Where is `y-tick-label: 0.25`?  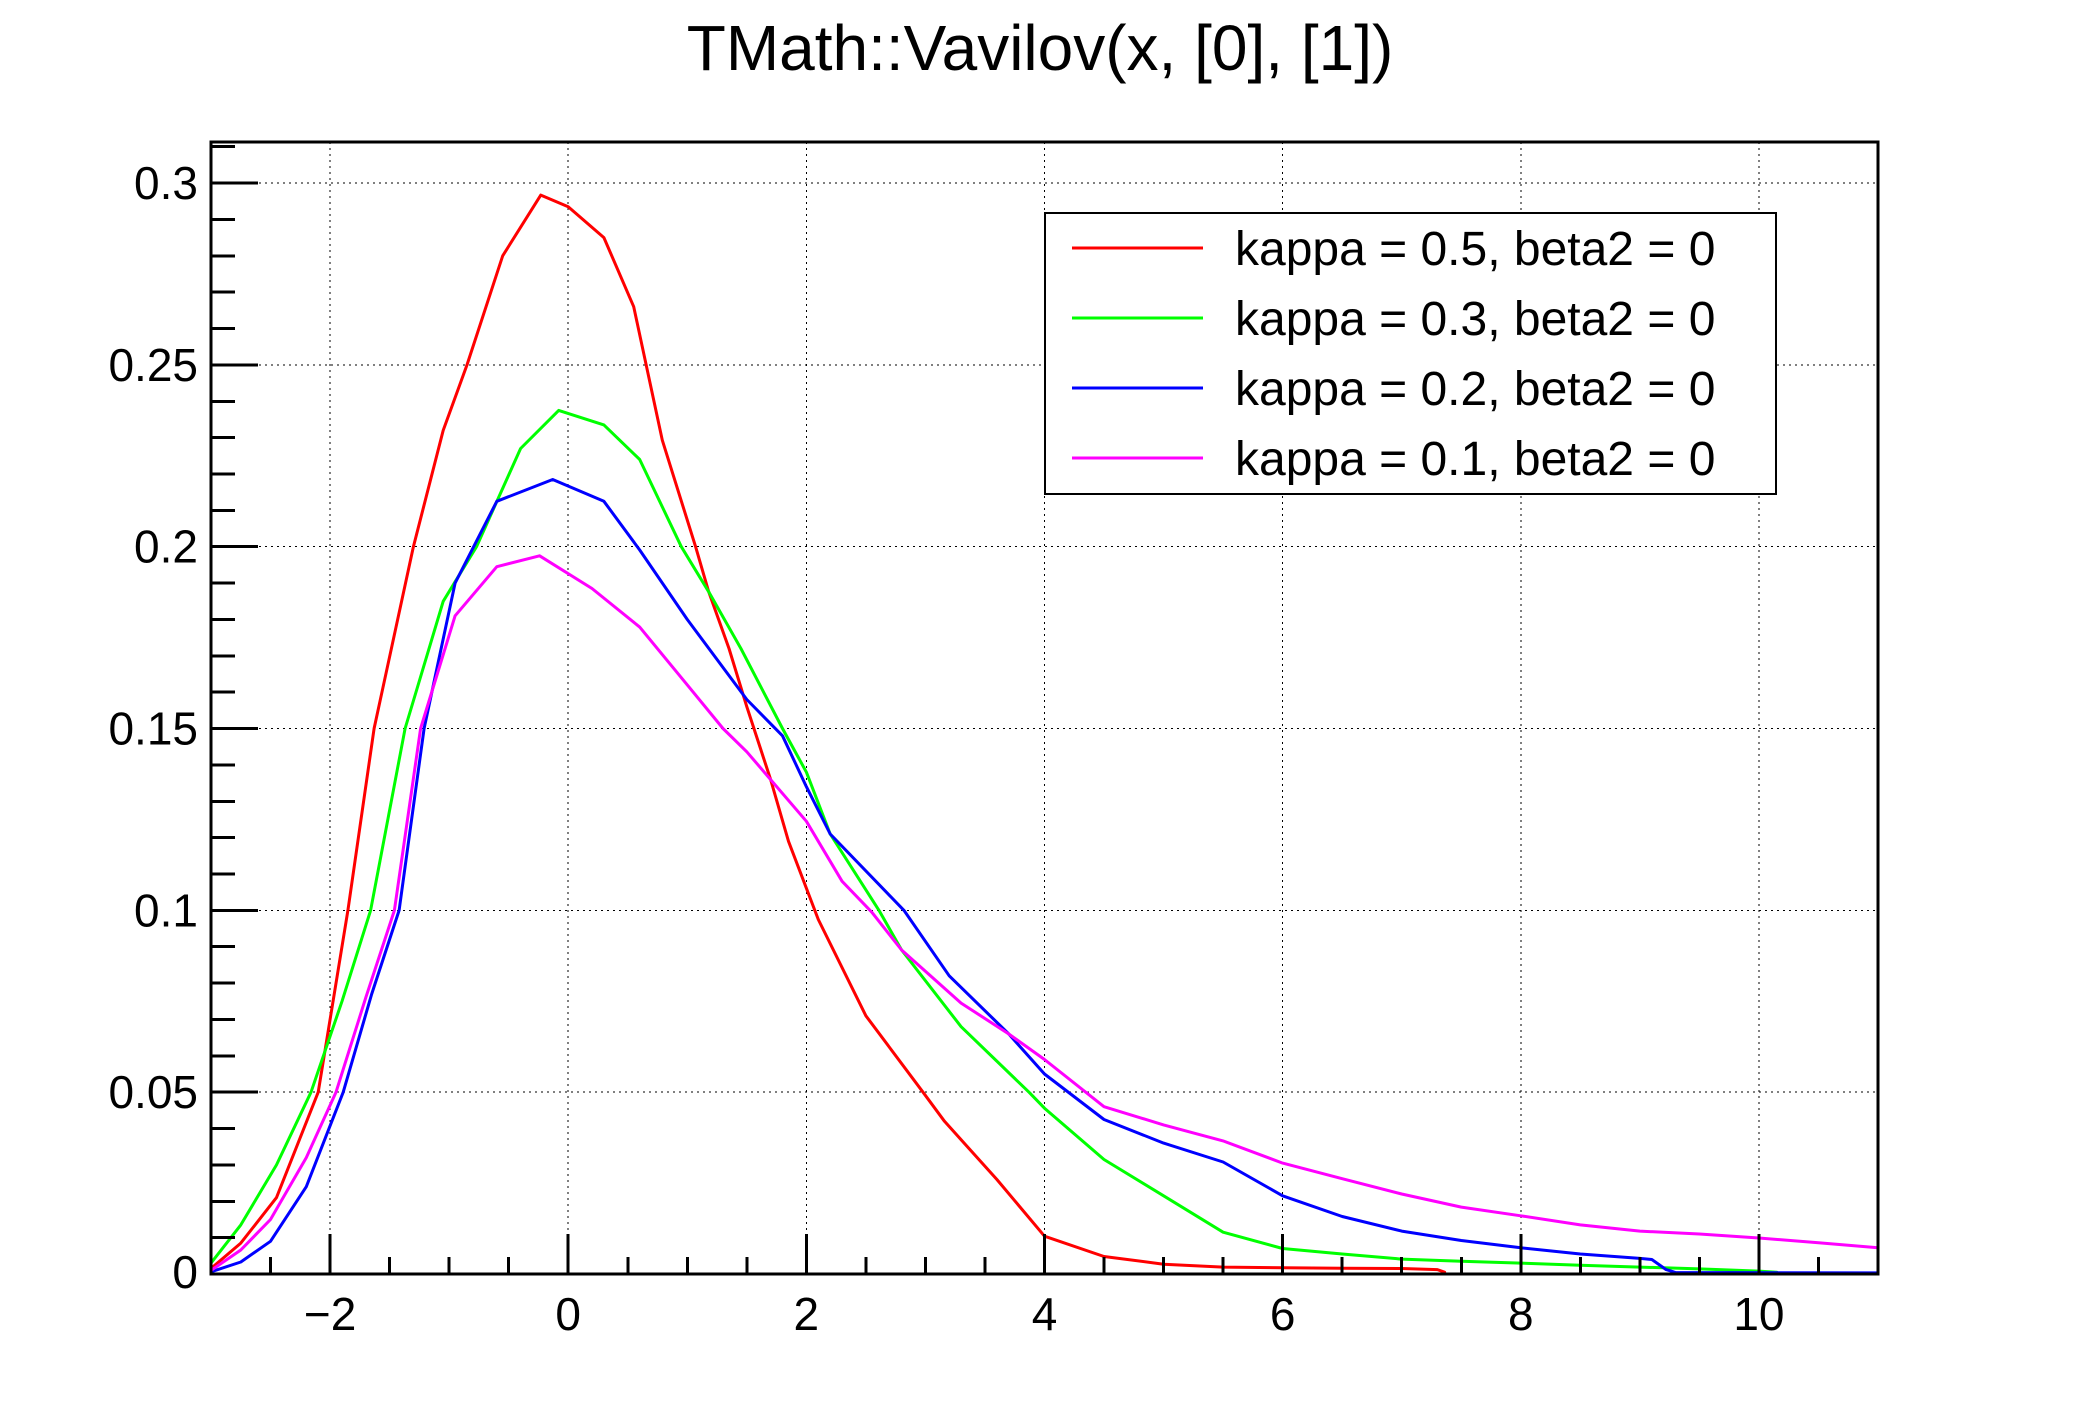
y-tick-label: 0.25 is located at coordinates (153, 365).